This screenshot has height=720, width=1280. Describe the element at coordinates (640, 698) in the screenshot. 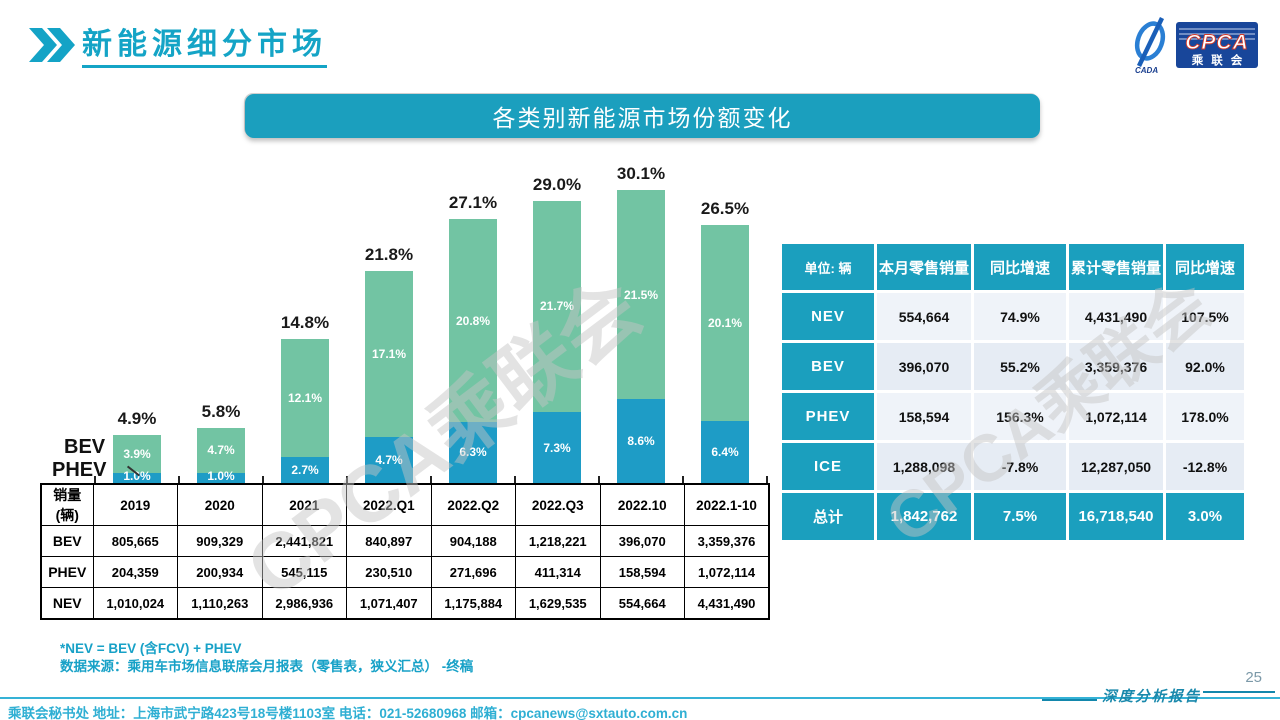

I see `footer-divider` at that location.